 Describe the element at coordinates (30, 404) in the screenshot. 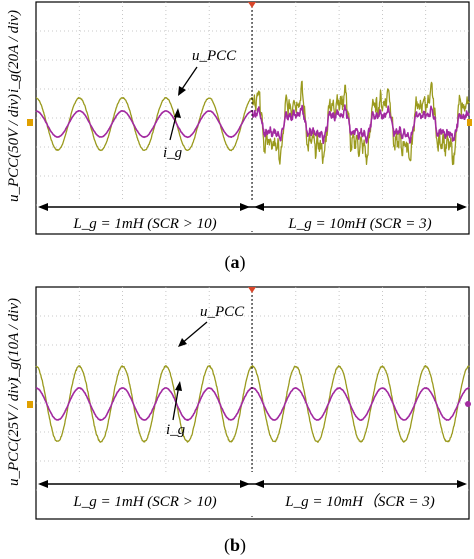

I see `panel-b-level-marker-left` at that location.